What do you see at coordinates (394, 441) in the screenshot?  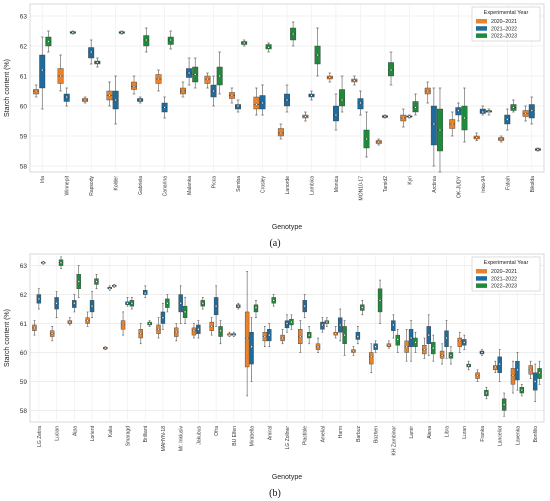 I see `x-tick-label: KH Zambinor` at bounding box center [394, 441].